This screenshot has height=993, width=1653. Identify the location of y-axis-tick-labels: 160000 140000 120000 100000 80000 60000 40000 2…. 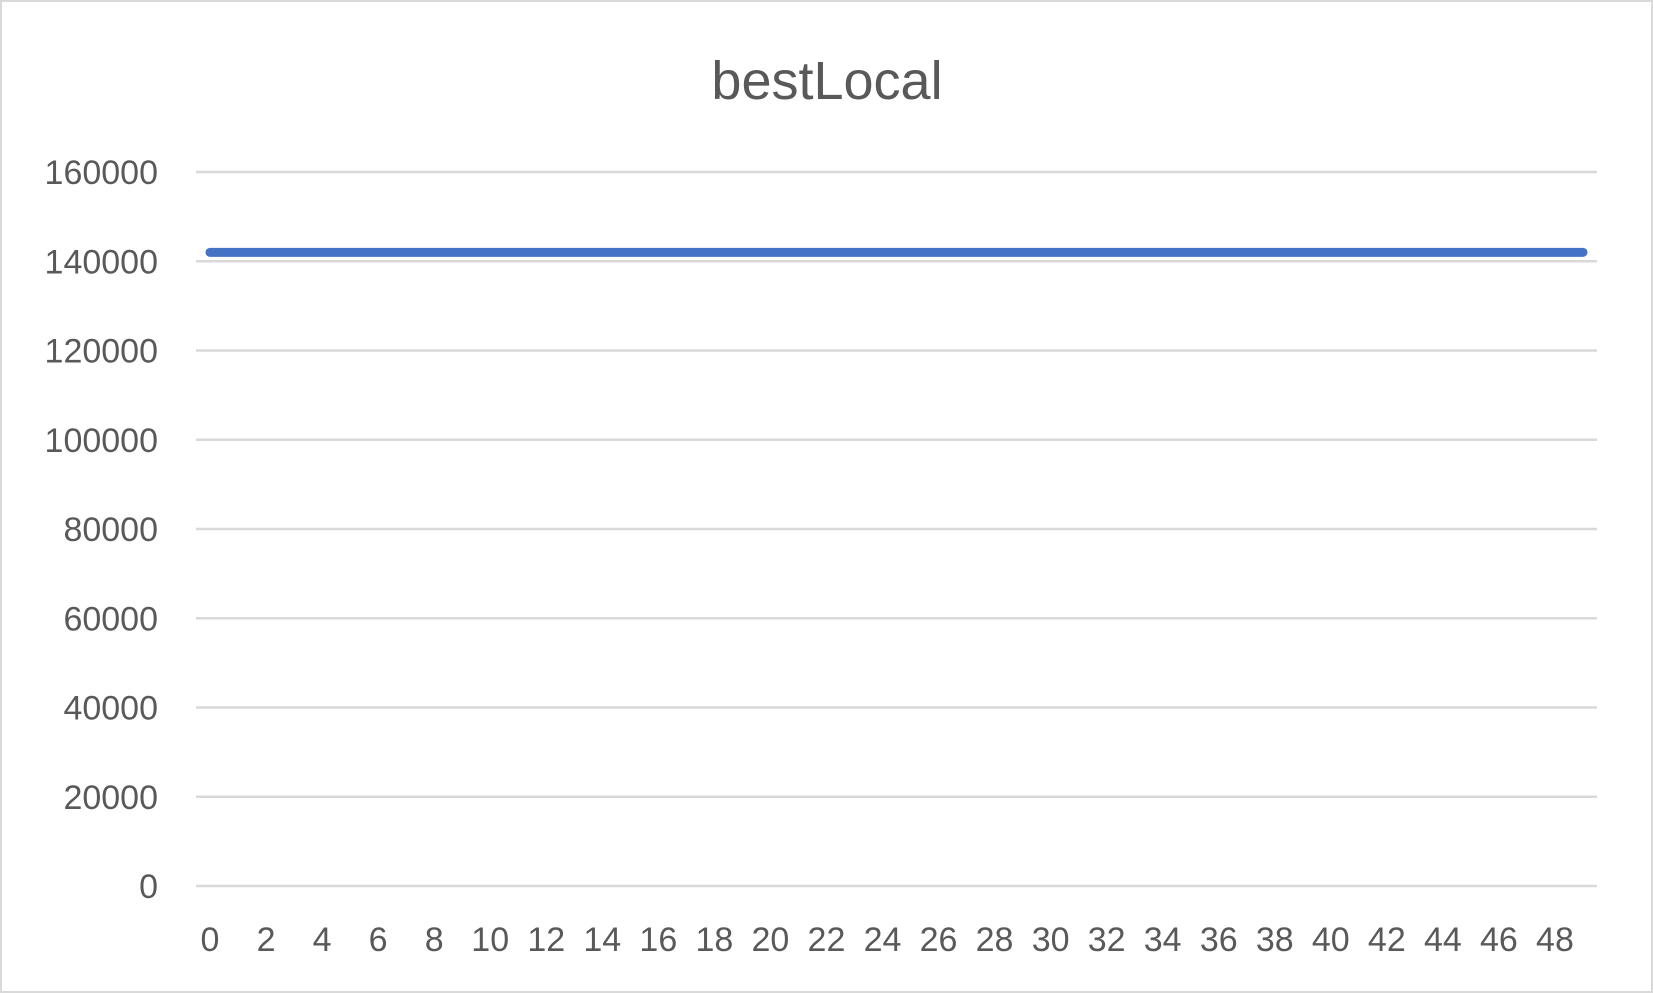
(101, 530).